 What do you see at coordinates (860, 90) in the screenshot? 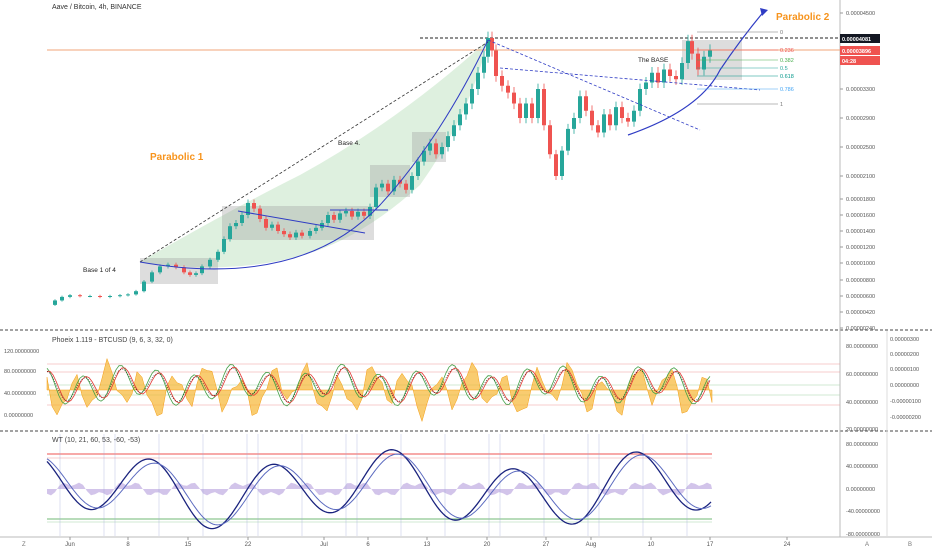
I see `price-tick-label: 0.00003300` at bounding box center [860, 90].